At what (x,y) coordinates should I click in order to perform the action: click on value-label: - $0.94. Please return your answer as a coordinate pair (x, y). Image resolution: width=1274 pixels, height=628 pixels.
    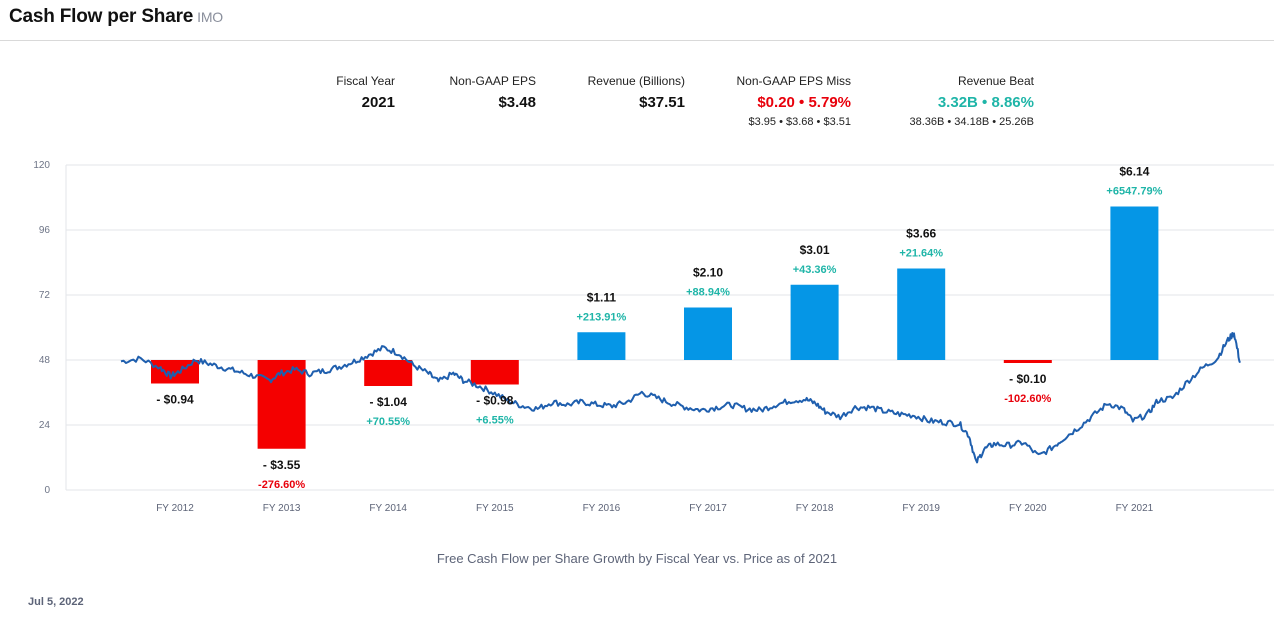
    Looking at the image, I should click on (175, 400).